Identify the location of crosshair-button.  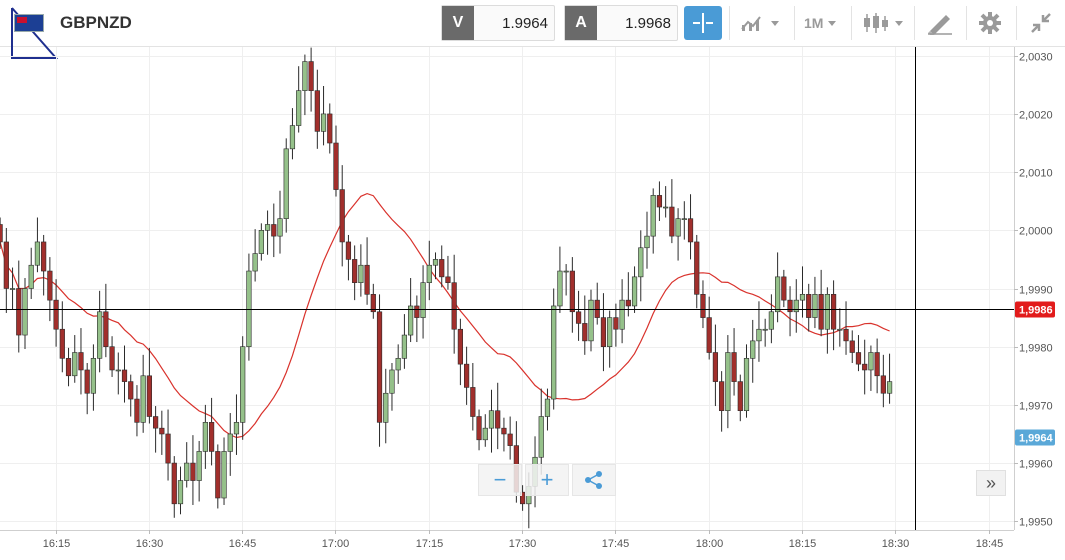
(703, 23).